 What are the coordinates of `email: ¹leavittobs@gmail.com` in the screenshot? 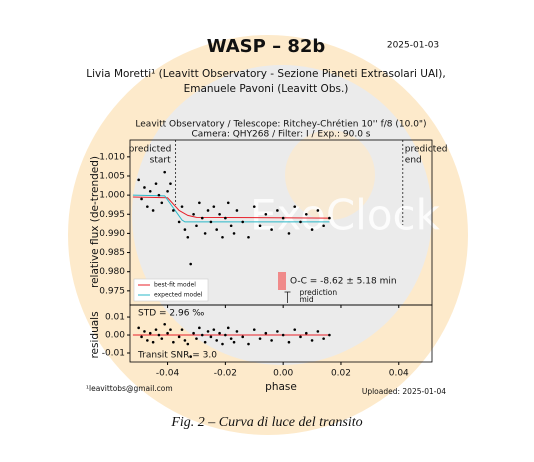 It's located at (129, 388).